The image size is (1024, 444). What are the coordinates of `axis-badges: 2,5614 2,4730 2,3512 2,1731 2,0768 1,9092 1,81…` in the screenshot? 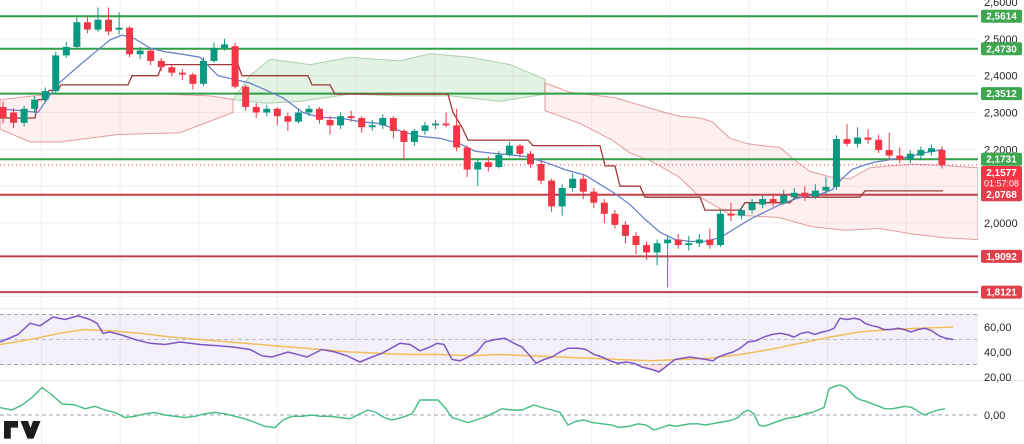 It's located at (1001, 154).